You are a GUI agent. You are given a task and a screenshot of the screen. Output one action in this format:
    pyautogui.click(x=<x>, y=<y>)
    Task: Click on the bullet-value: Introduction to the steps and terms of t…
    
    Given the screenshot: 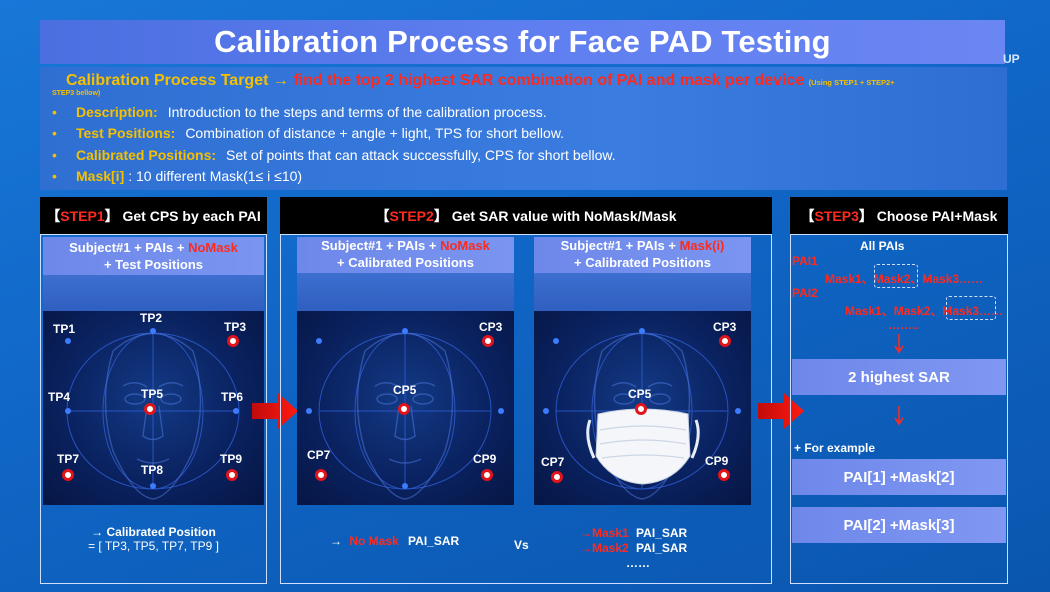 What is the action you would take?
    pyautogui.click(x=357, y=112)
    